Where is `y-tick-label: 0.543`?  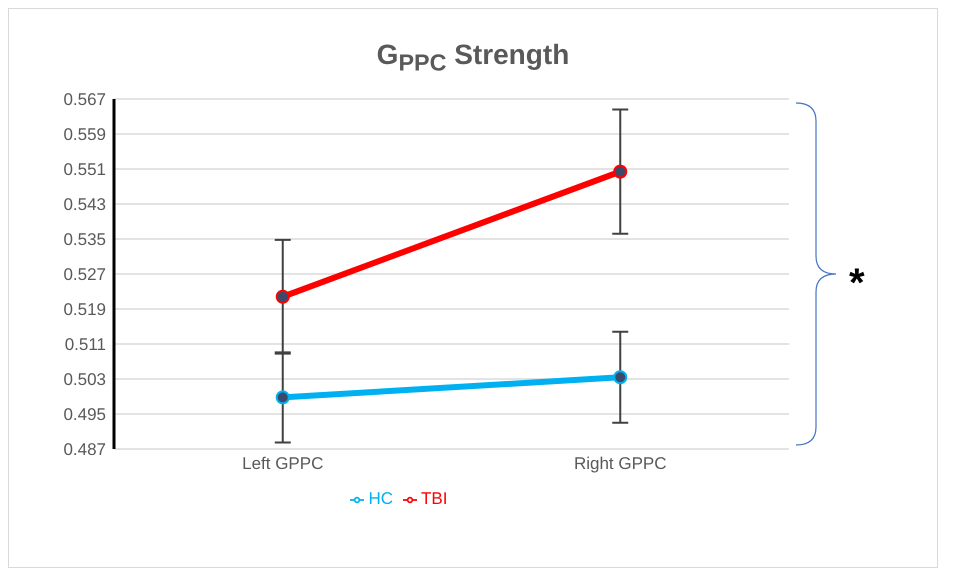 y-tick-label: 0.543 is located at coordinates (84, 204).